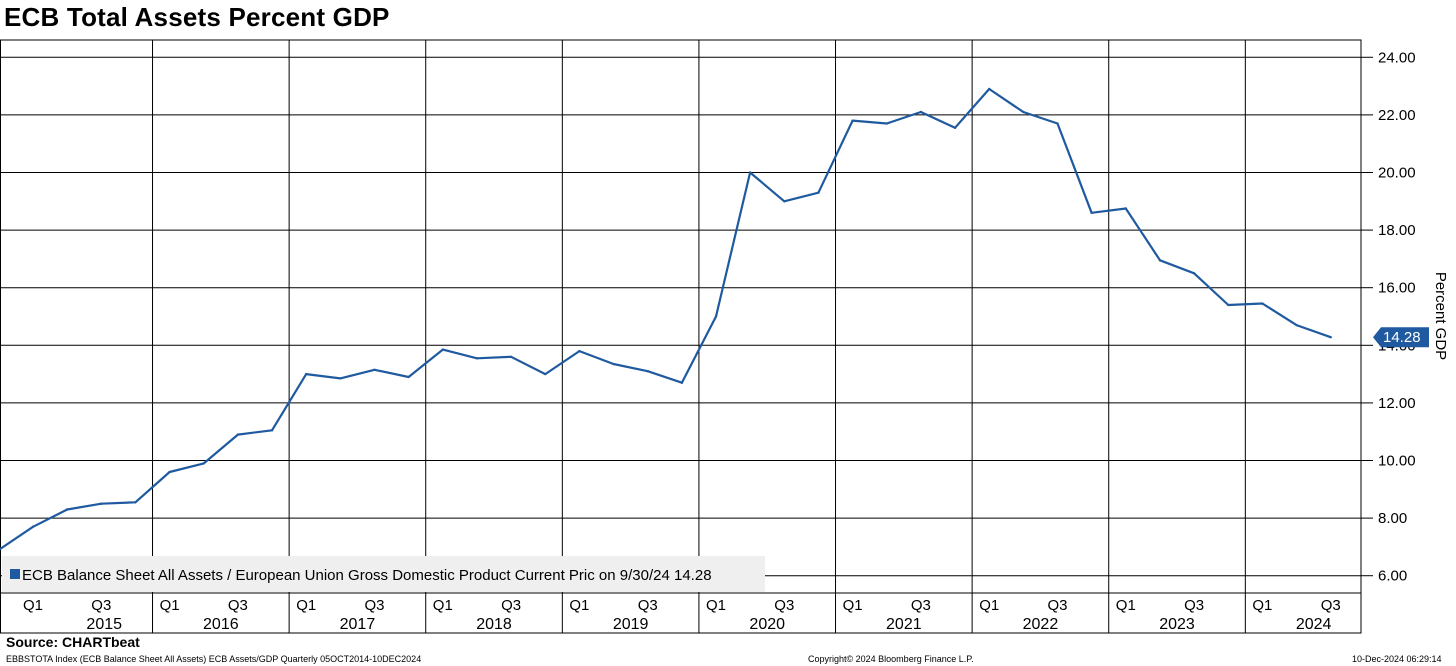 Image resolution: width=1456 pixels, height=666 pixels. What do you see at coordinates (1440, 316) in the screenshot?
I see `y-axis-title: Percent GDP` at bounding box center [1440, 316].